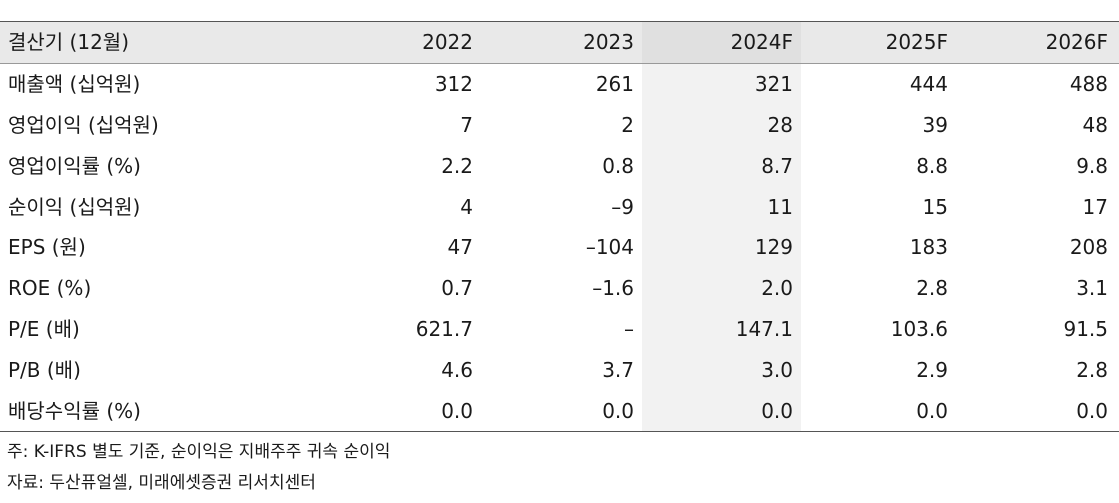 The height and width of the screenshot is (503, 1119). I want to click on row-label: 영업이익률 (%), so click(74, 165).